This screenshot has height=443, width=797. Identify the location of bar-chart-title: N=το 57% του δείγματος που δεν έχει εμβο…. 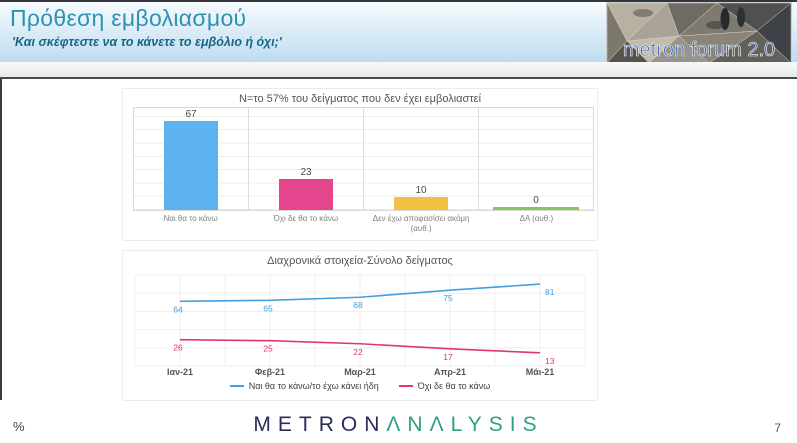
(360, 99).